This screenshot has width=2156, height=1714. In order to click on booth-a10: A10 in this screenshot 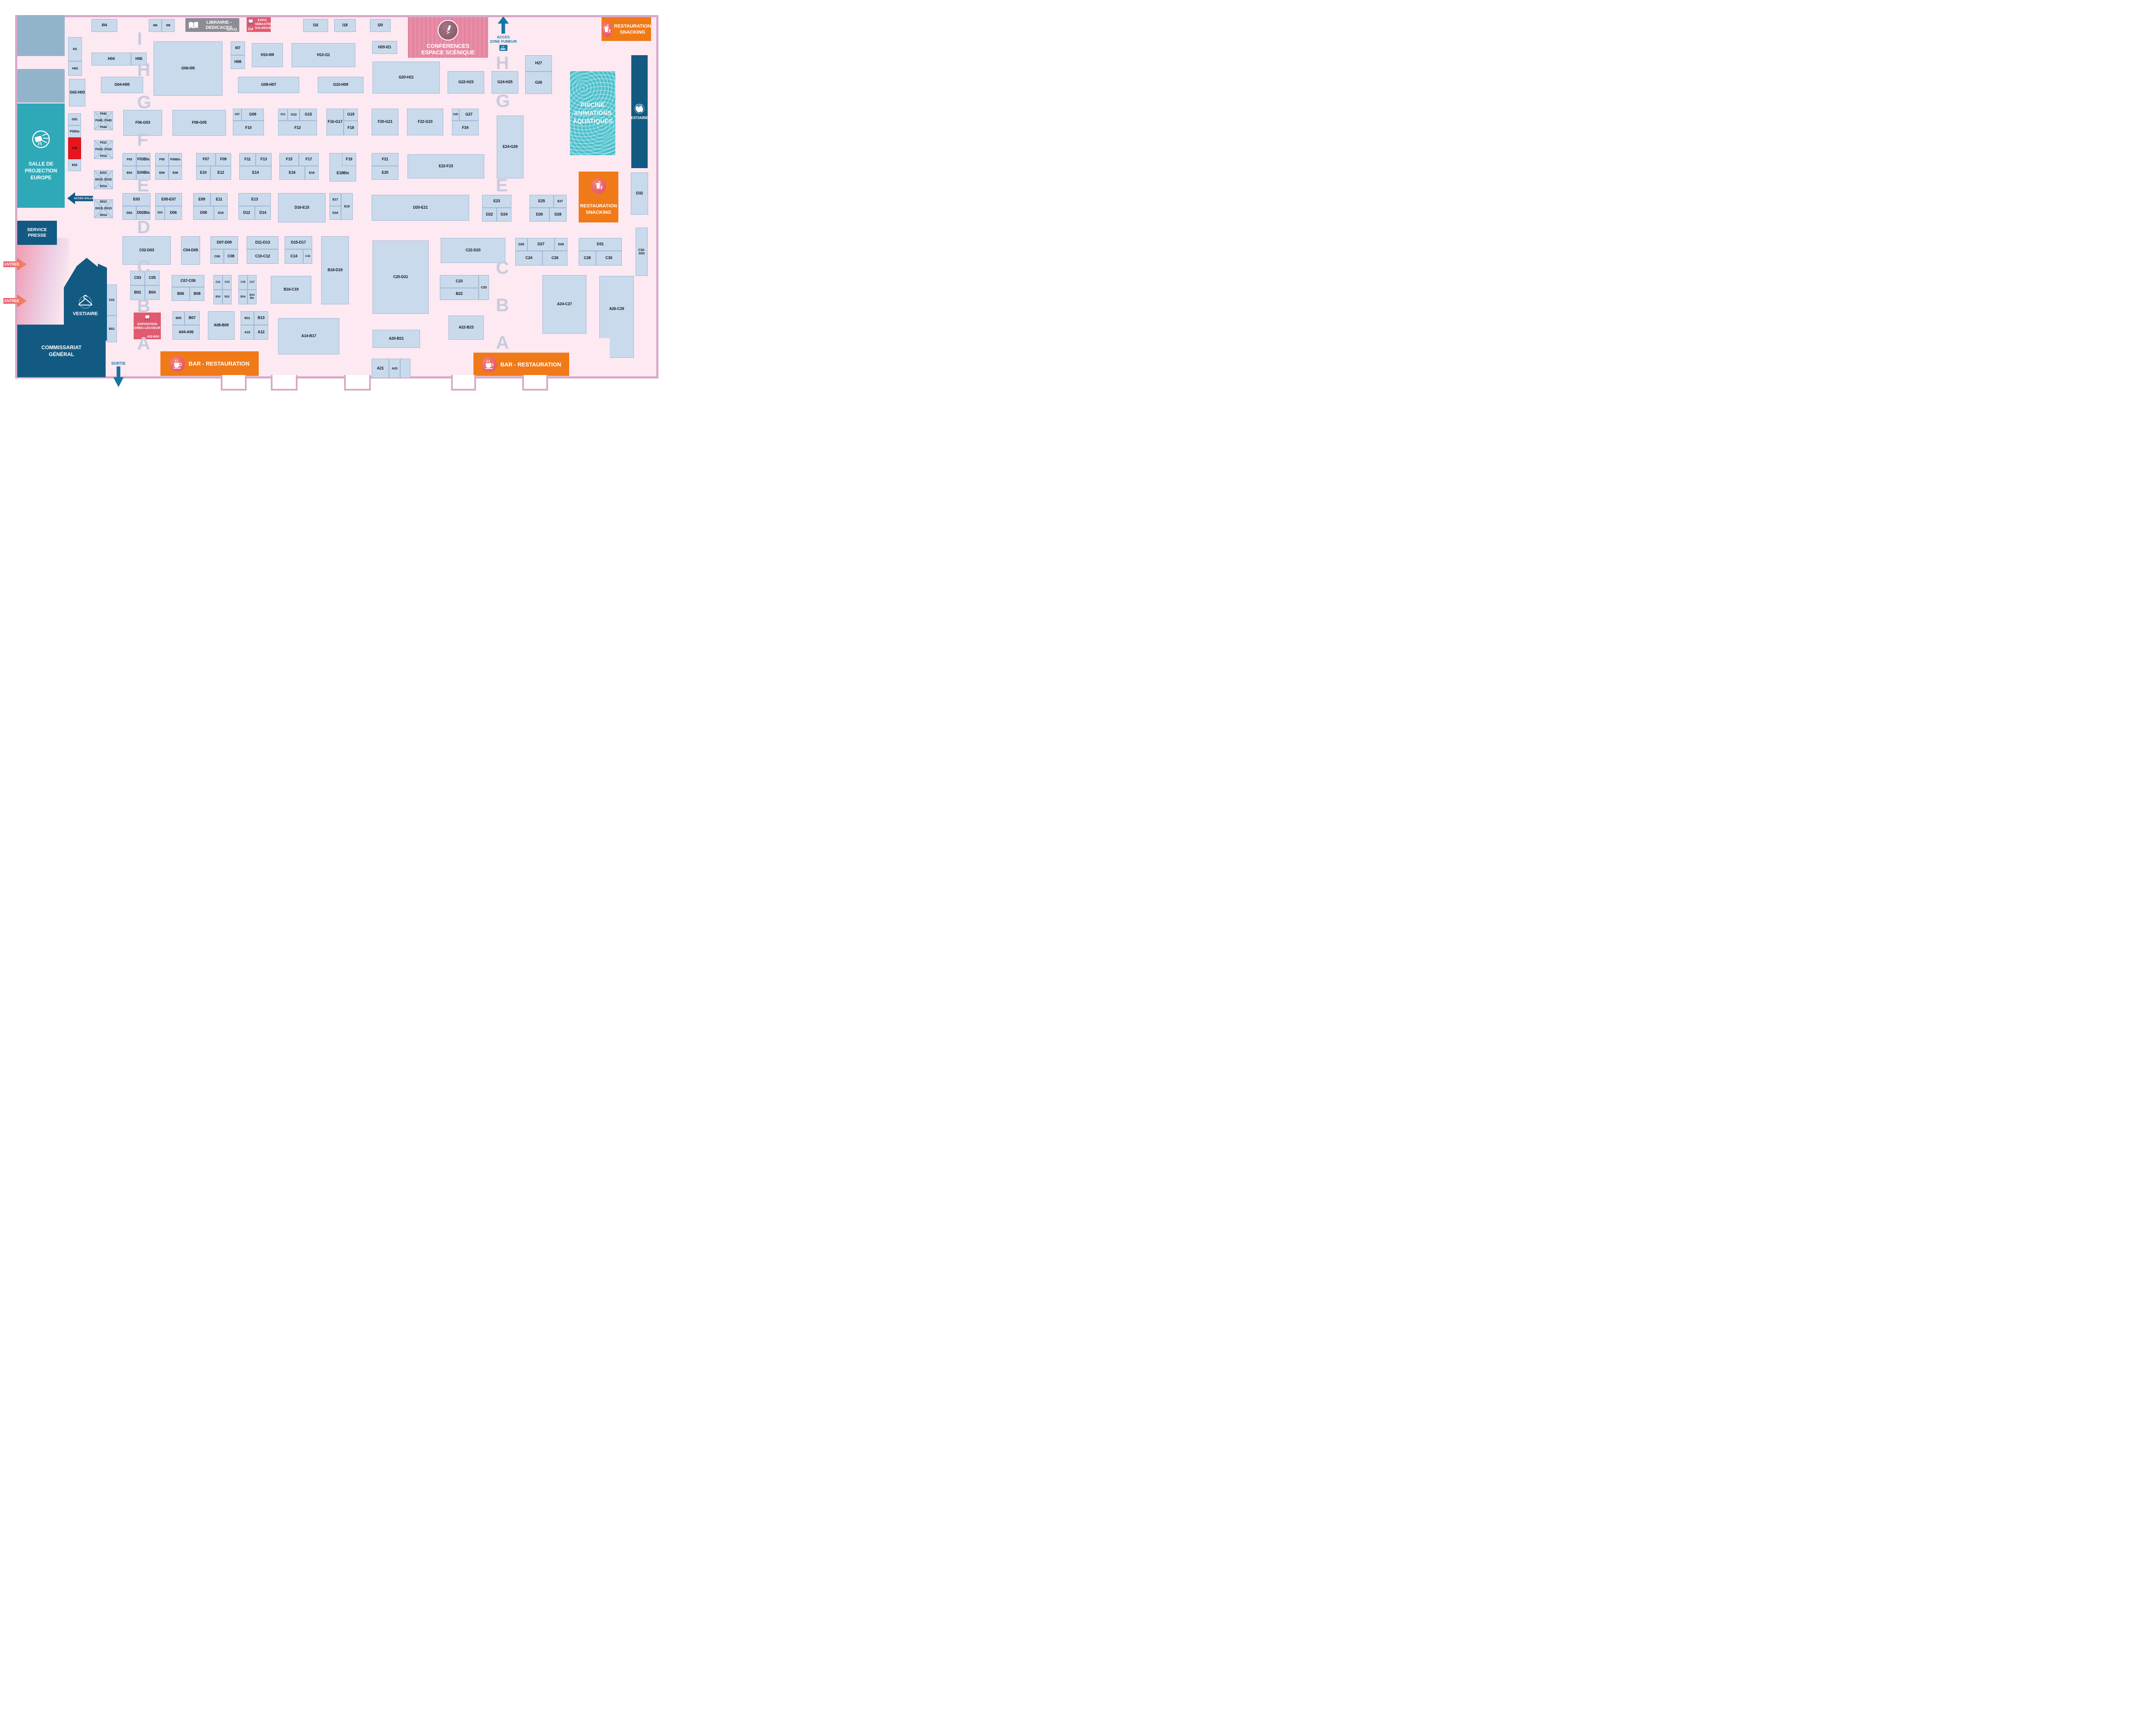, I will do `click(248, 332)`.